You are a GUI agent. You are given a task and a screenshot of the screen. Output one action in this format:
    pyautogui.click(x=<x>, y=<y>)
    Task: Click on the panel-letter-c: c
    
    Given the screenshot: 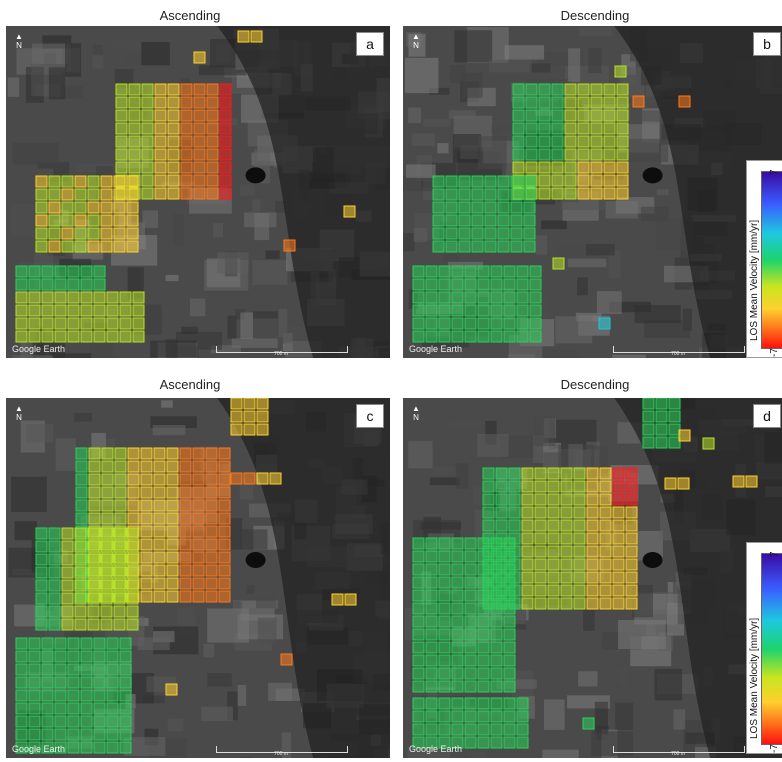 What is the action you would take?
    pyautogui.click(x=370, y=416)
    